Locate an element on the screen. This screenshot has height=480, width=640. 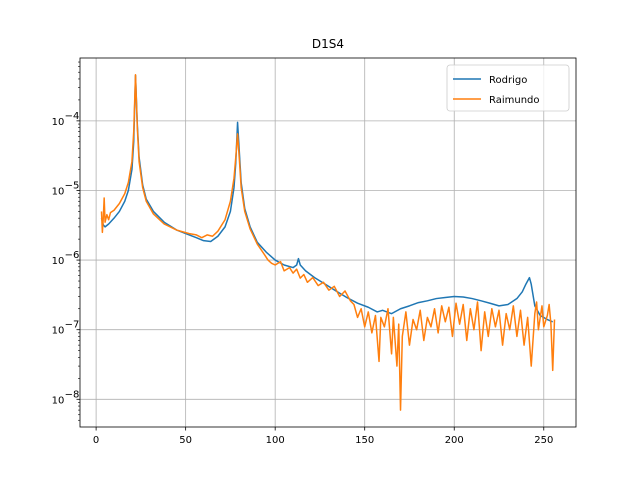
x-tick-label: 0 is located at coordinates (96, 440).